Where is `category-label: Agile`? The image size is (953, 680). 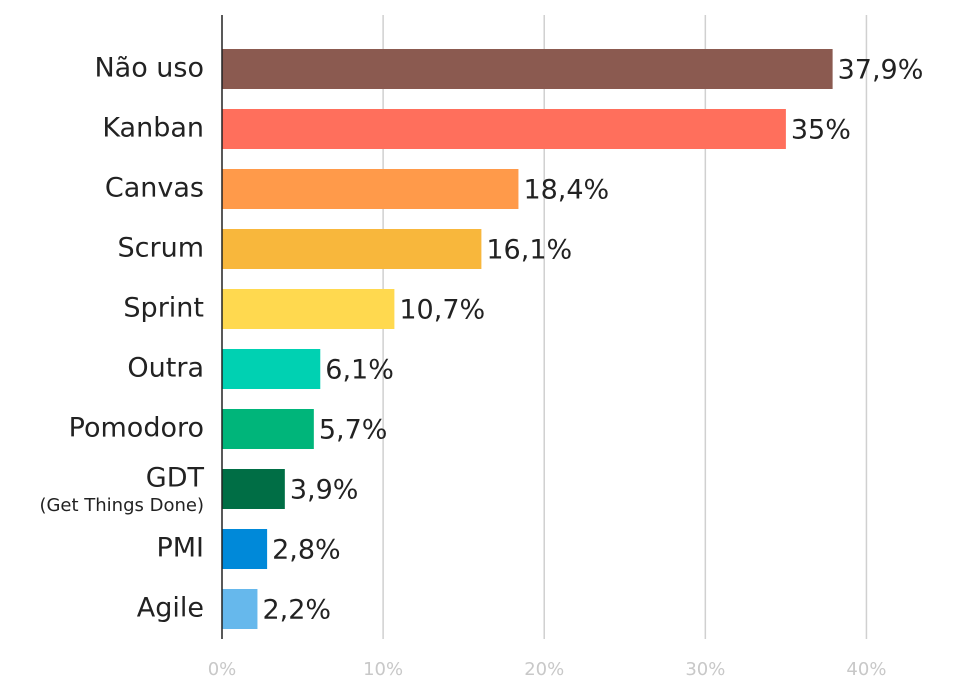 category-label: Agile is located at coordinates (170, 608).